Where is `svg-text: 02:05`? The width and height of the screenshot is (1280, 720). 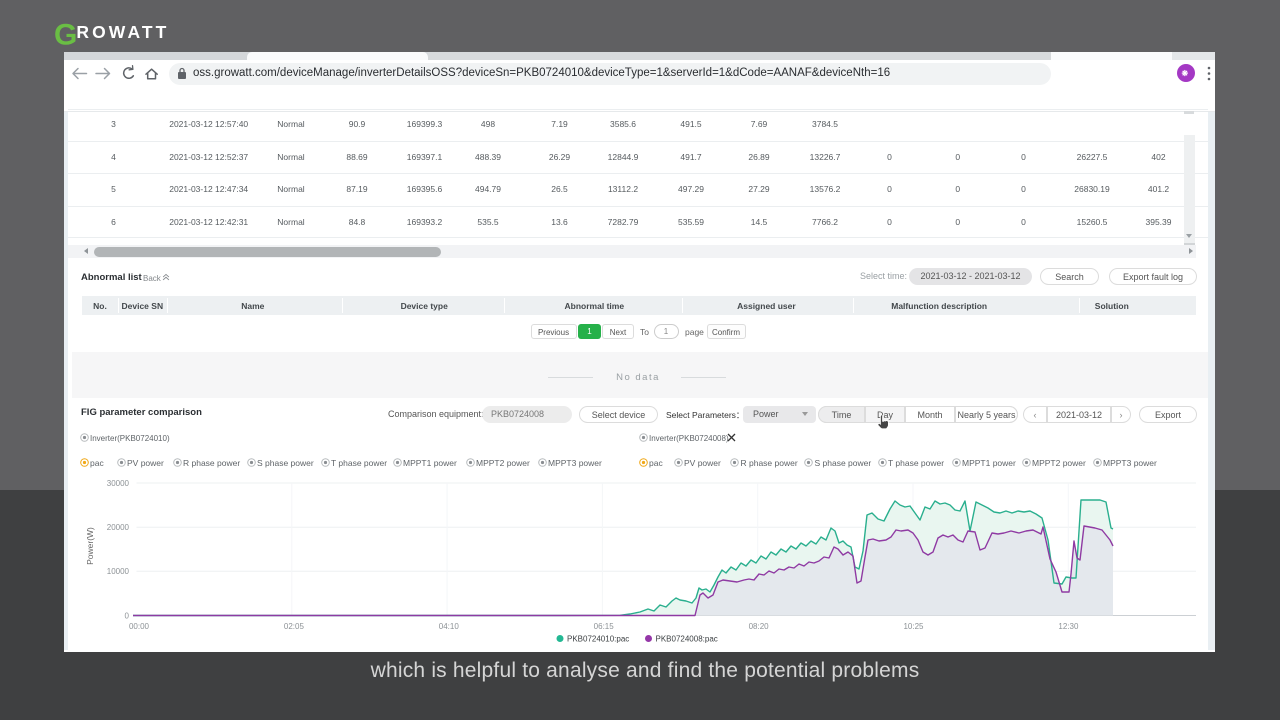
svg-text: 02:05 is located at coordinates (294, 626).